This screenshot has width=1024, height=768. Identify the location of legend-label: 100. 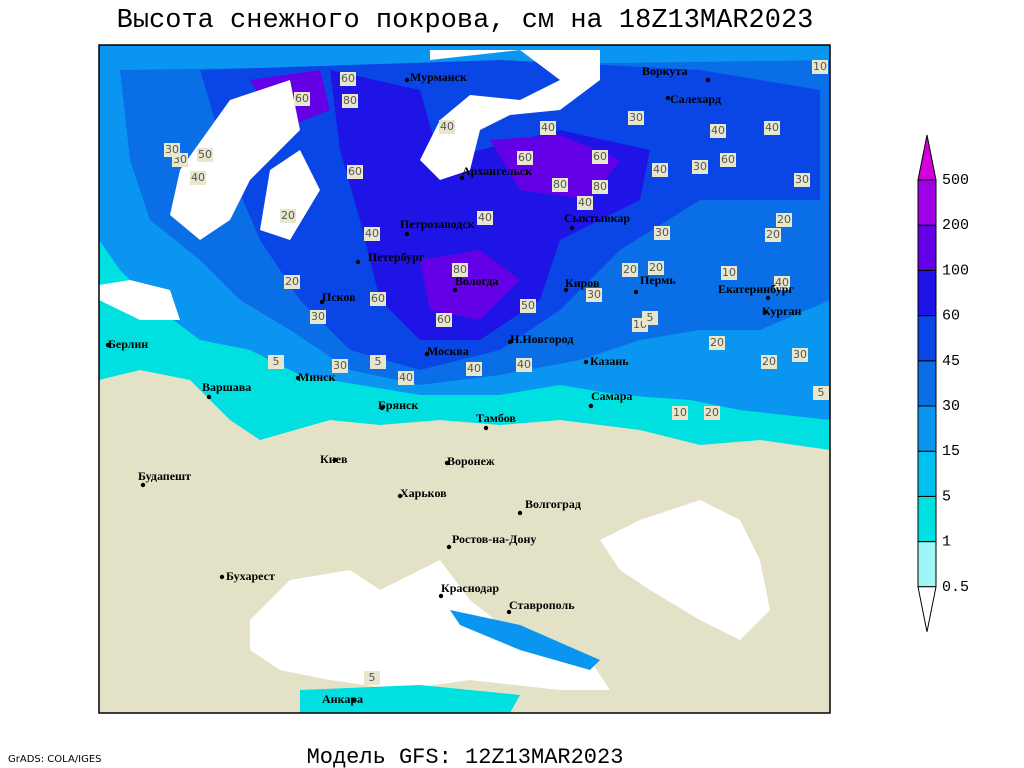
(955, 270).